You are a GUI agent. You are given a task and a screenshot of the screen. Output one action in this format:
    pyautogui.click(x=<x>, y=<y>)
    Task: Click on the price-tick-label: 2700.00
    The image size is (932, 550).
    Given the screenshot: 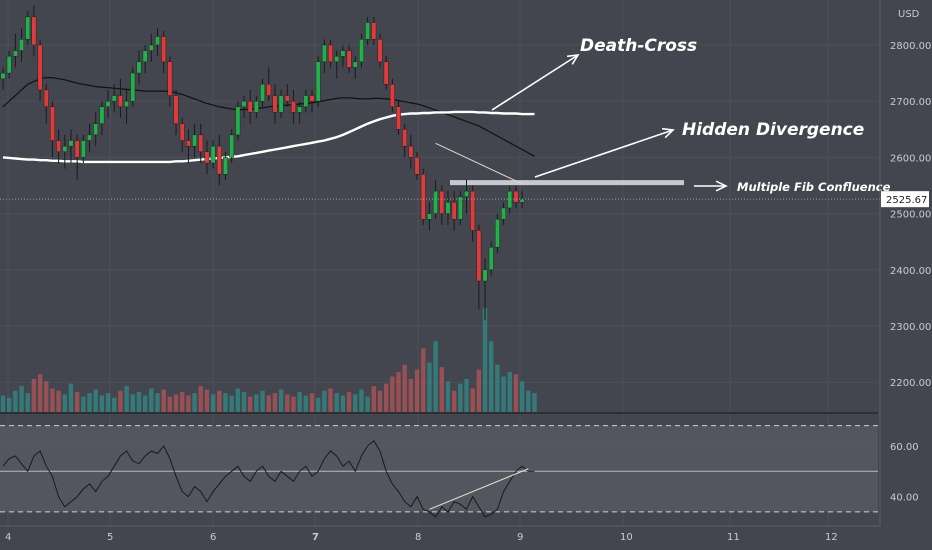 What is the action you would take?
    pyautogui.click(x=910, y=102)
    